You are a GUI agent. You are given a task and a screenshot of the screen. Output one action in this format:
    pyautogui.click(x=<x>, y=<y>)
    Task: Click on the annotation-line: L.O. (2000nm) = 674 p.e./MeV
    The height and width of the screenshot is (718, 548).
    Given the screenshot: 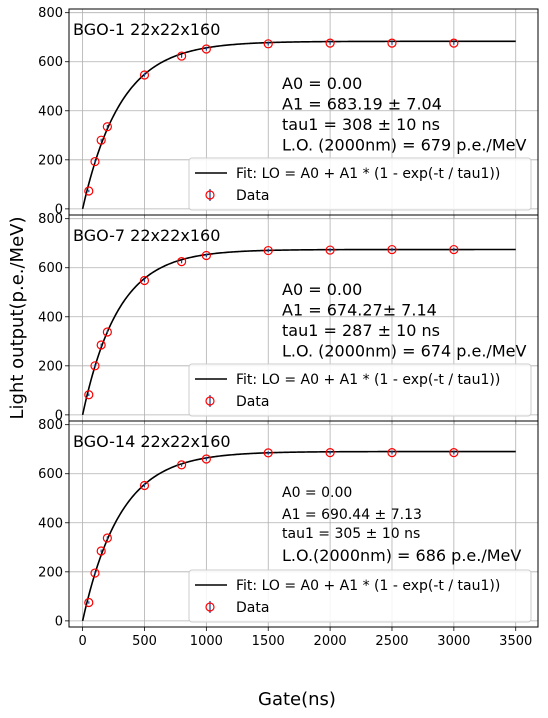 What is the action you would take?
    pyautogui.click(x=404, y=351)
    